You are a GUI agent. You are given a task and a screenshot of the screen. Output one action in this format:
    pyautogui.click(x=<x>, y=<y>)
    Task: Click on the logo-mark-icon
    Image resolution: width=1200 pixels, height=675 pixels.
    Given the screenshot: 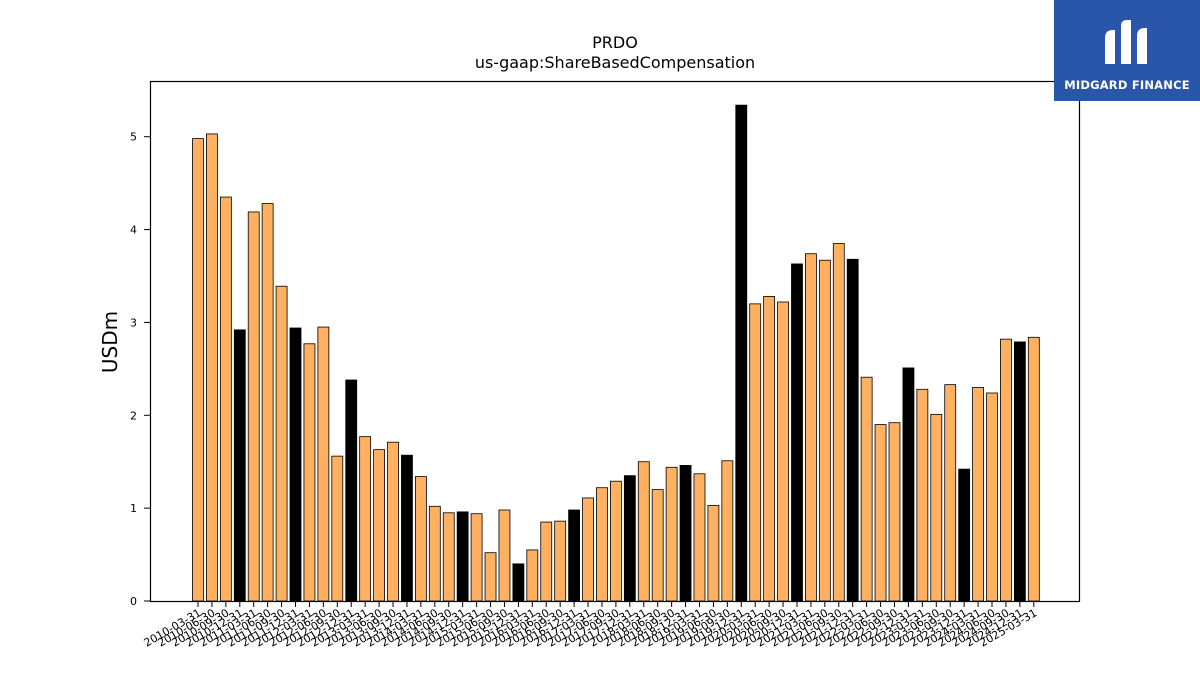 What is the action you would take?
    pyautogui.click(x=1126, y=41)
    